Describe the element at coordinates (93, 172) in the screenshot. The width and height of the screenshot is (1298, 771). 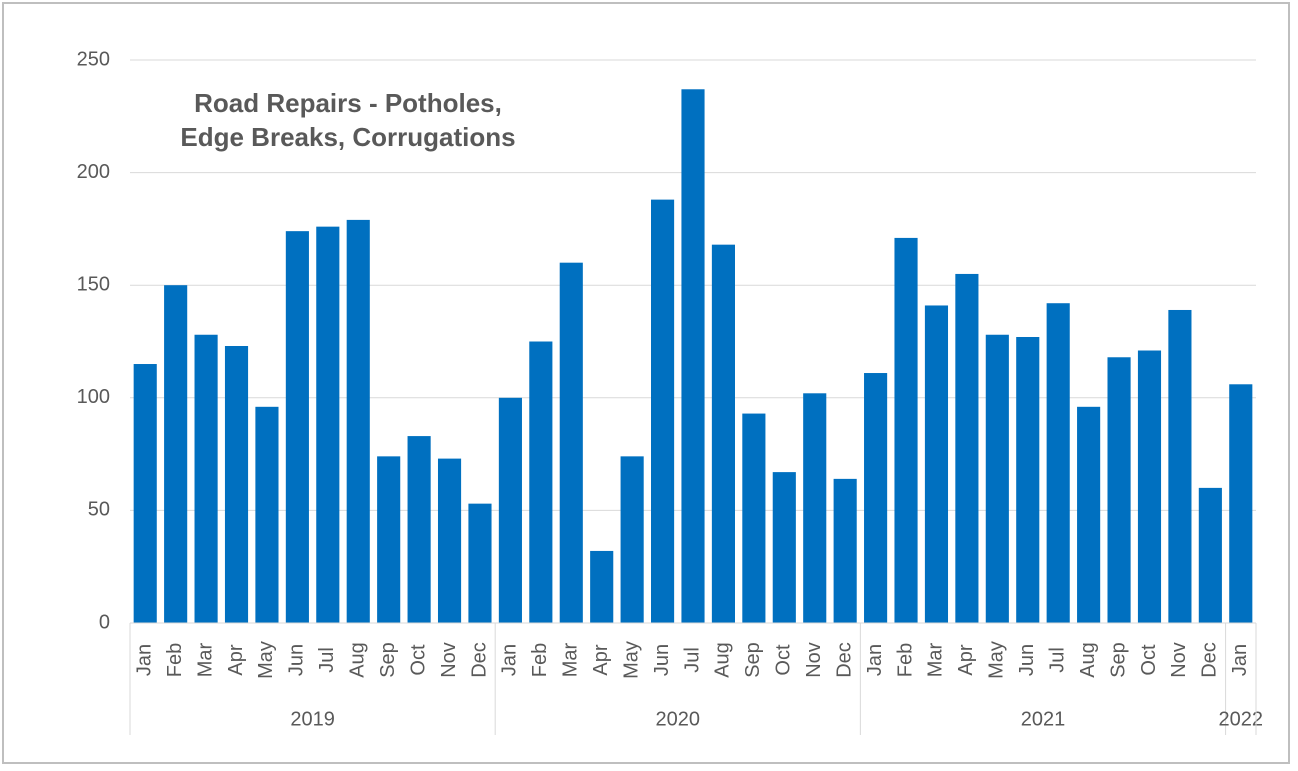
I see `y-tick-label: 200` at that location.